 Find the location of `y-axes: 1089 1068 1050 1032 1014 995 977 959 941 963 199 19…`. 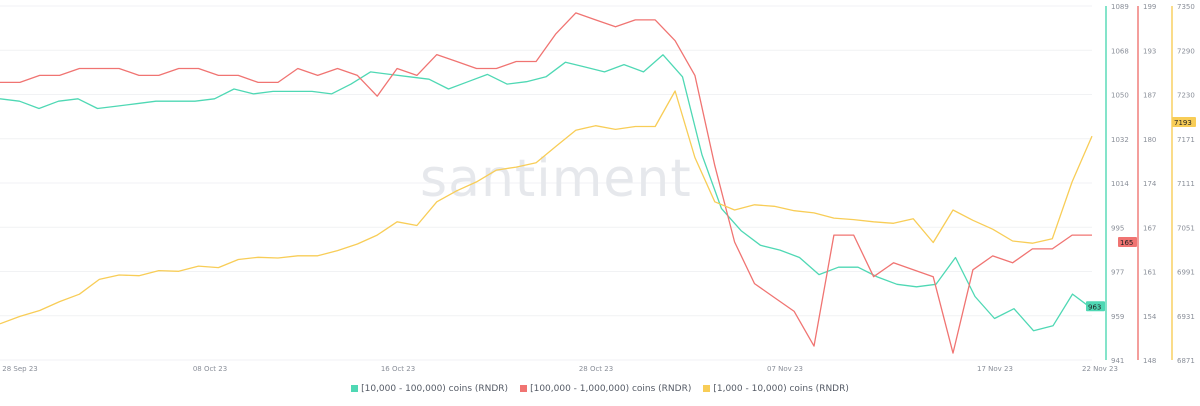

y-axes: 1089 1068 1050 1032 1014 995 977 959 941 963 199 19… is located at coordinates (1141, 184).